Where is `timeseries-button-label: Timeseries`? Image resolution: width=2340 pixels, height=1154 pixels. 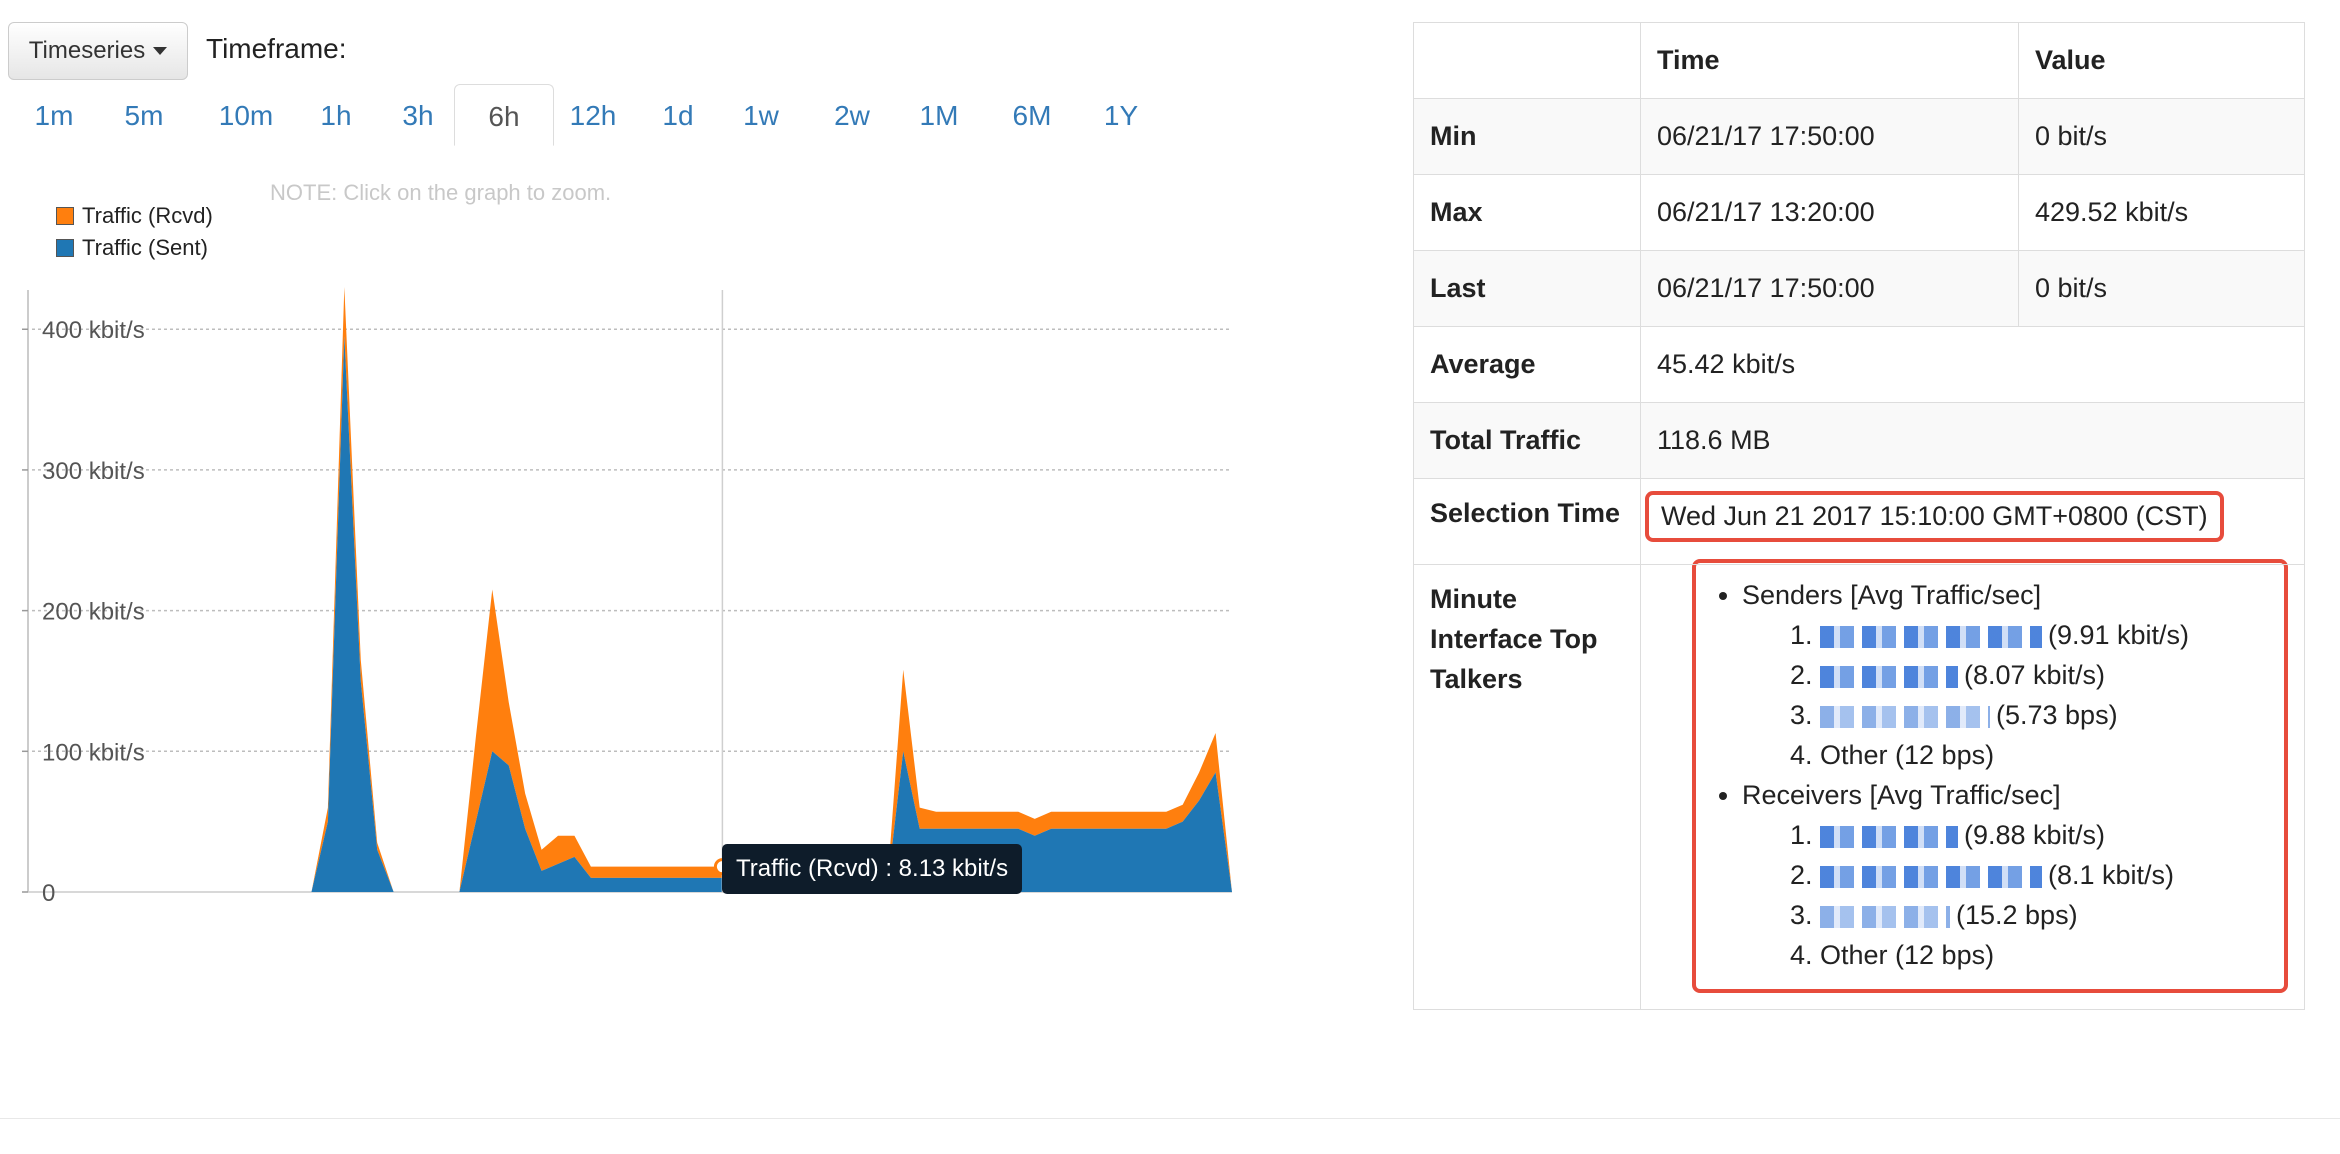
timeseries-button-label: Timeseries is located at coordinates (87, 50).